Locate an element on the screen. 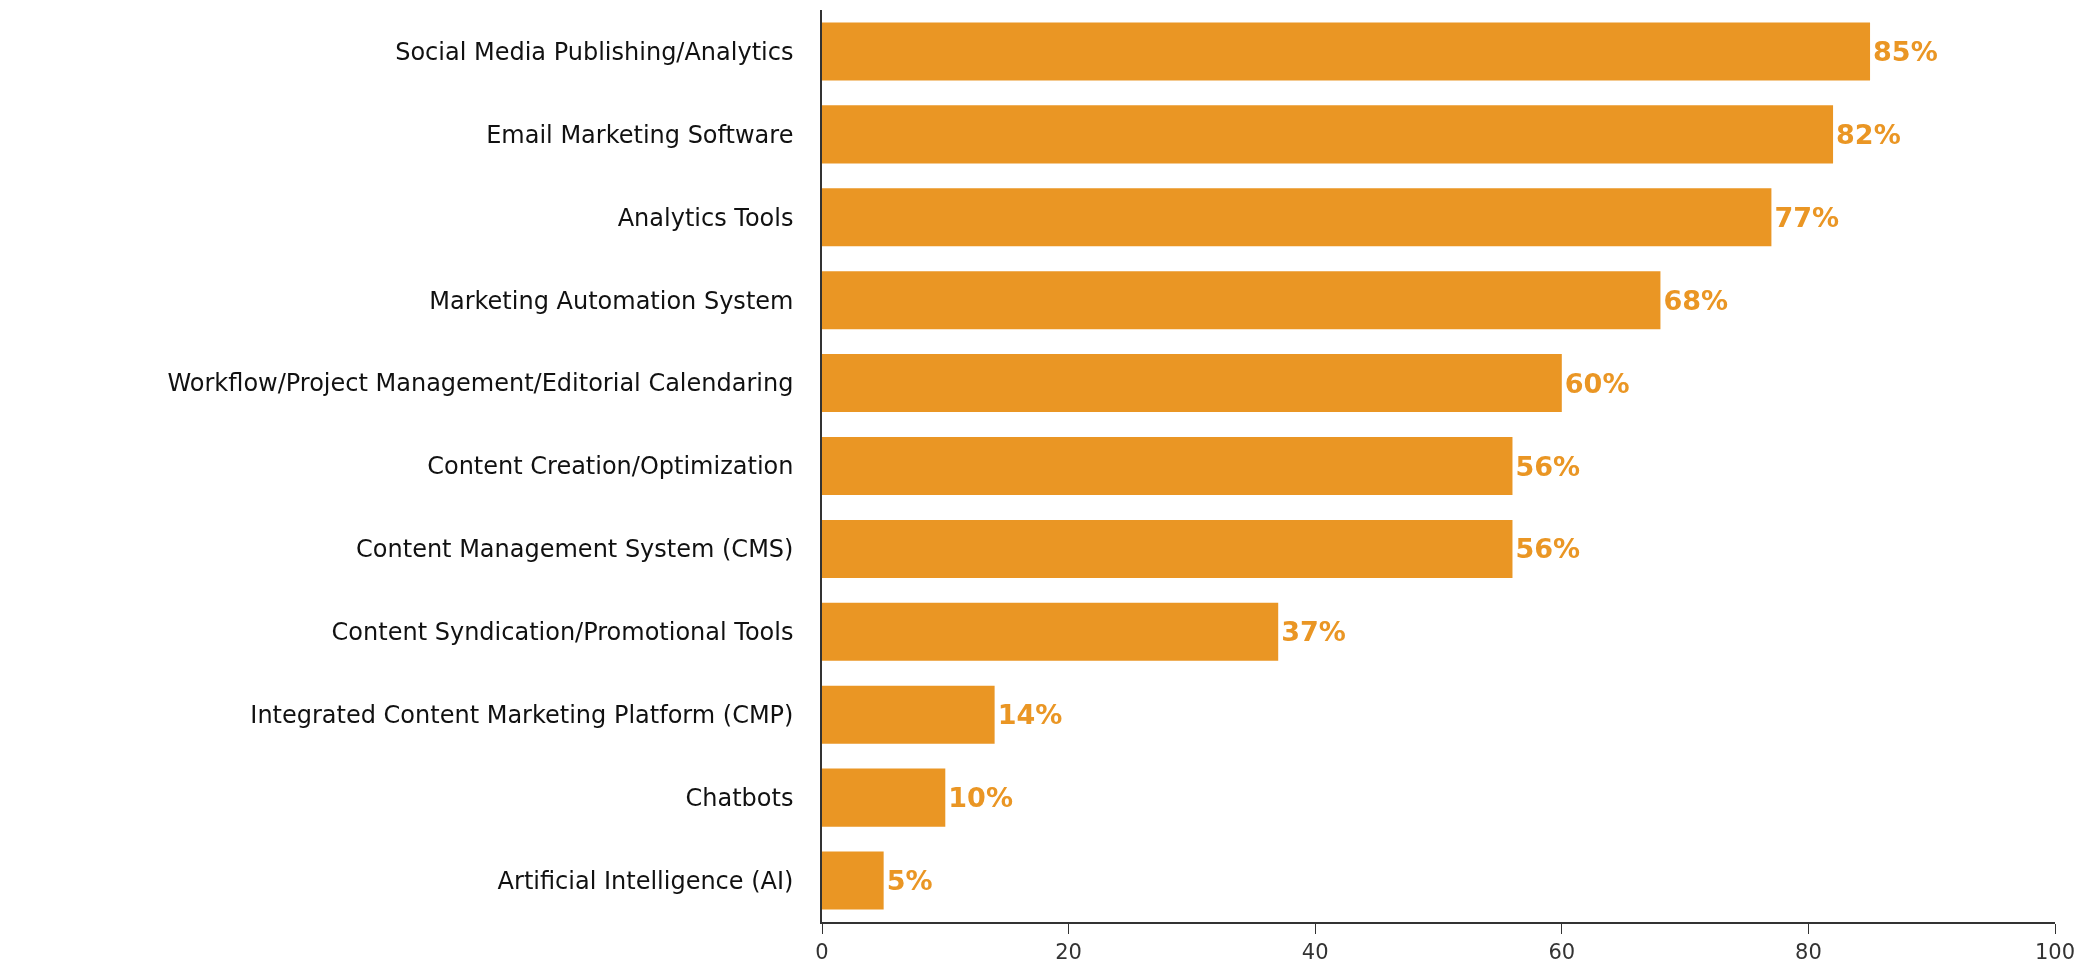 Image resolution: width=2099 pixels, height=967 pixels. x-tick-label: 100 is located at coordinates (2055, 951).